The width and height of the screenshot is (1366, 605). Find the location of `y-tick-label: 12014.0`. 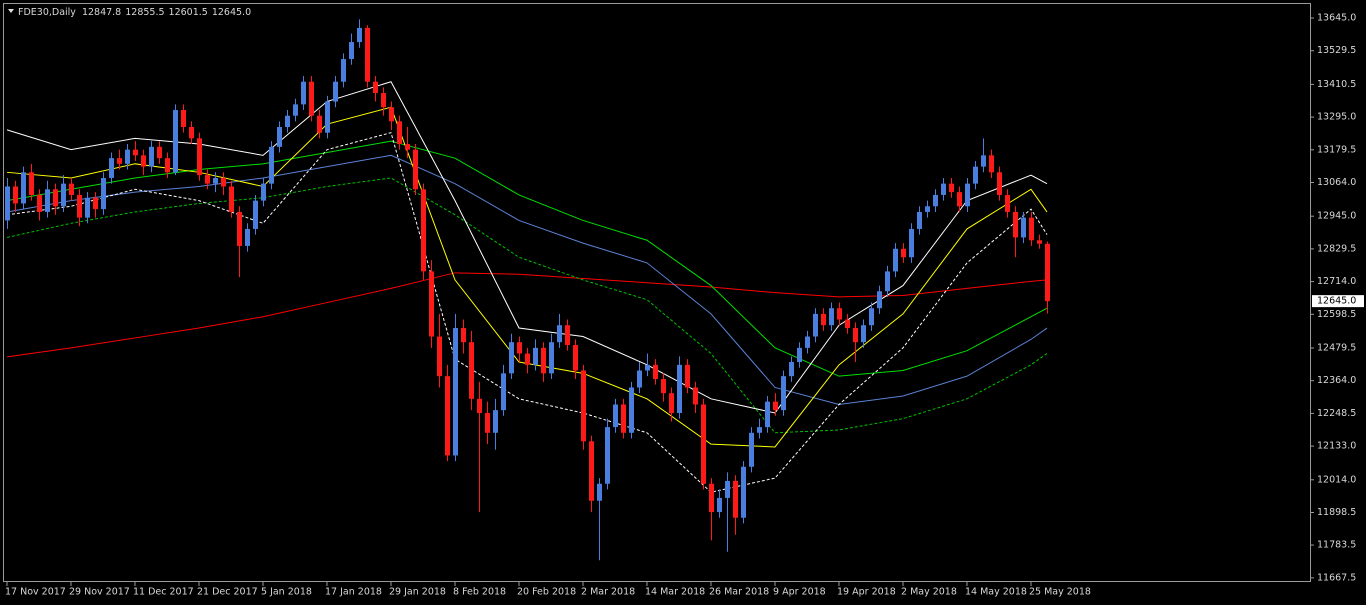

y-tick-label: 12014.0 is located at coordinates (1336, 479).